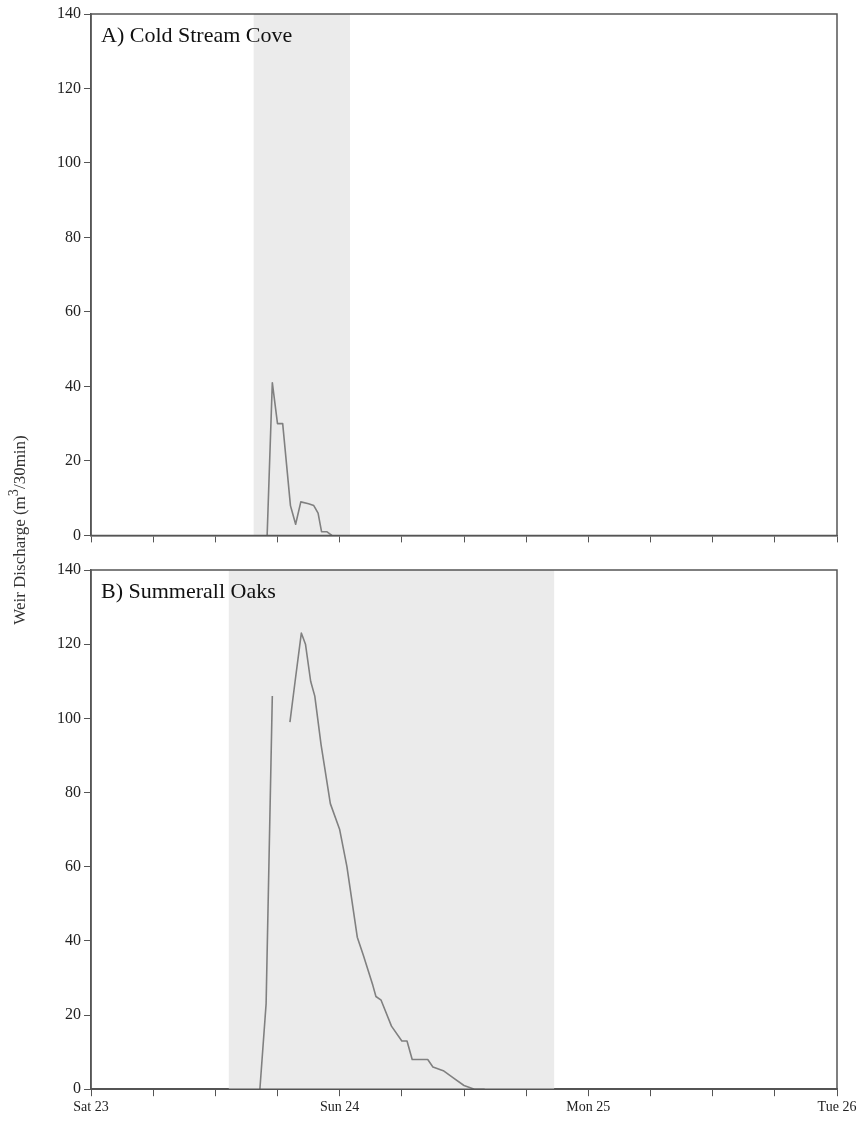  Describe the element at coordinates (340, 1107) in the screenshot. I see `x-tick-label: Sun 24` at that location.